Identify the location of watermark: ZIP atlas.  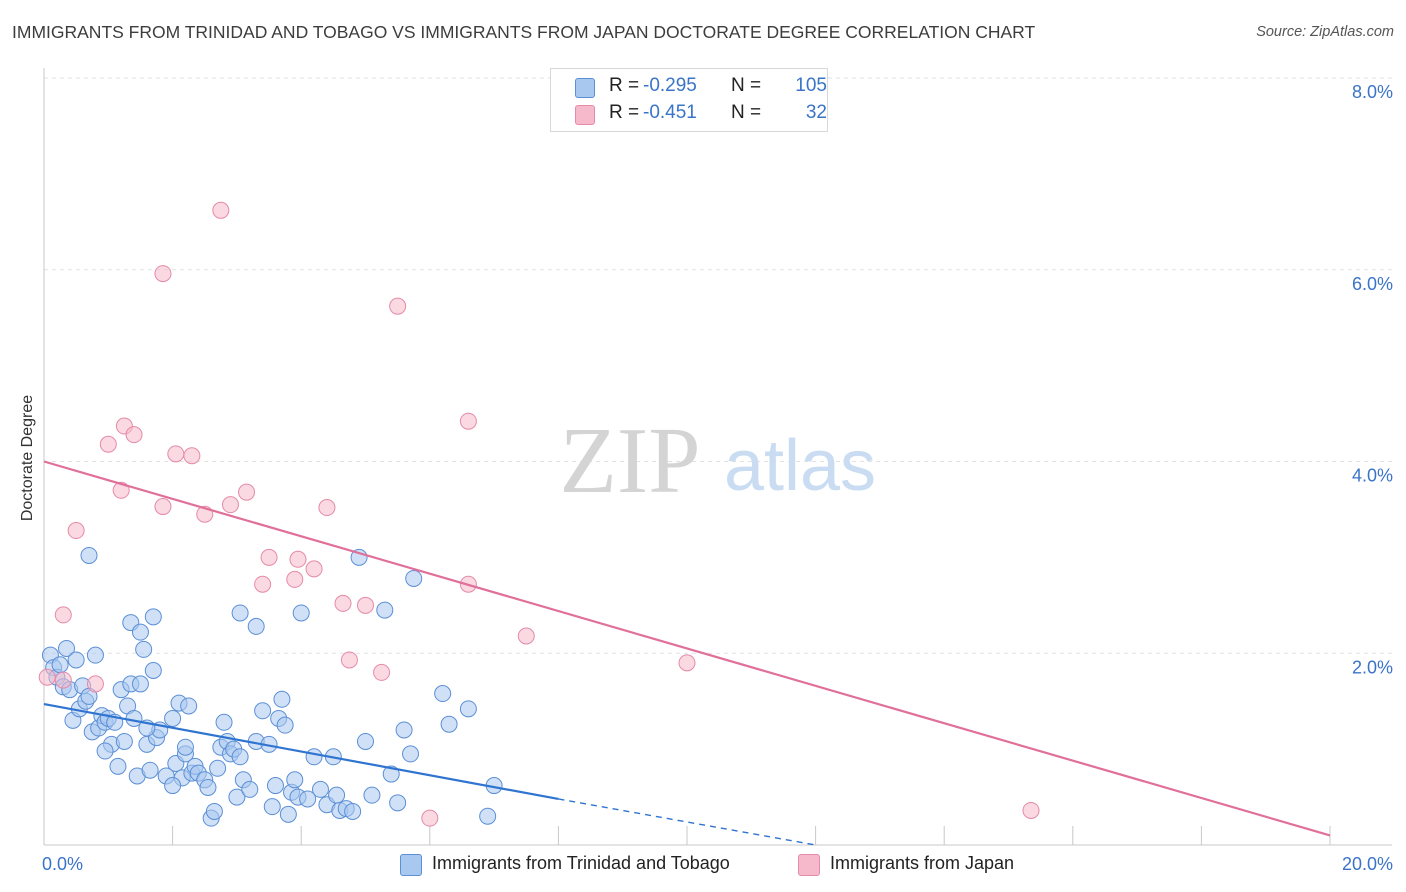
(718, 461).